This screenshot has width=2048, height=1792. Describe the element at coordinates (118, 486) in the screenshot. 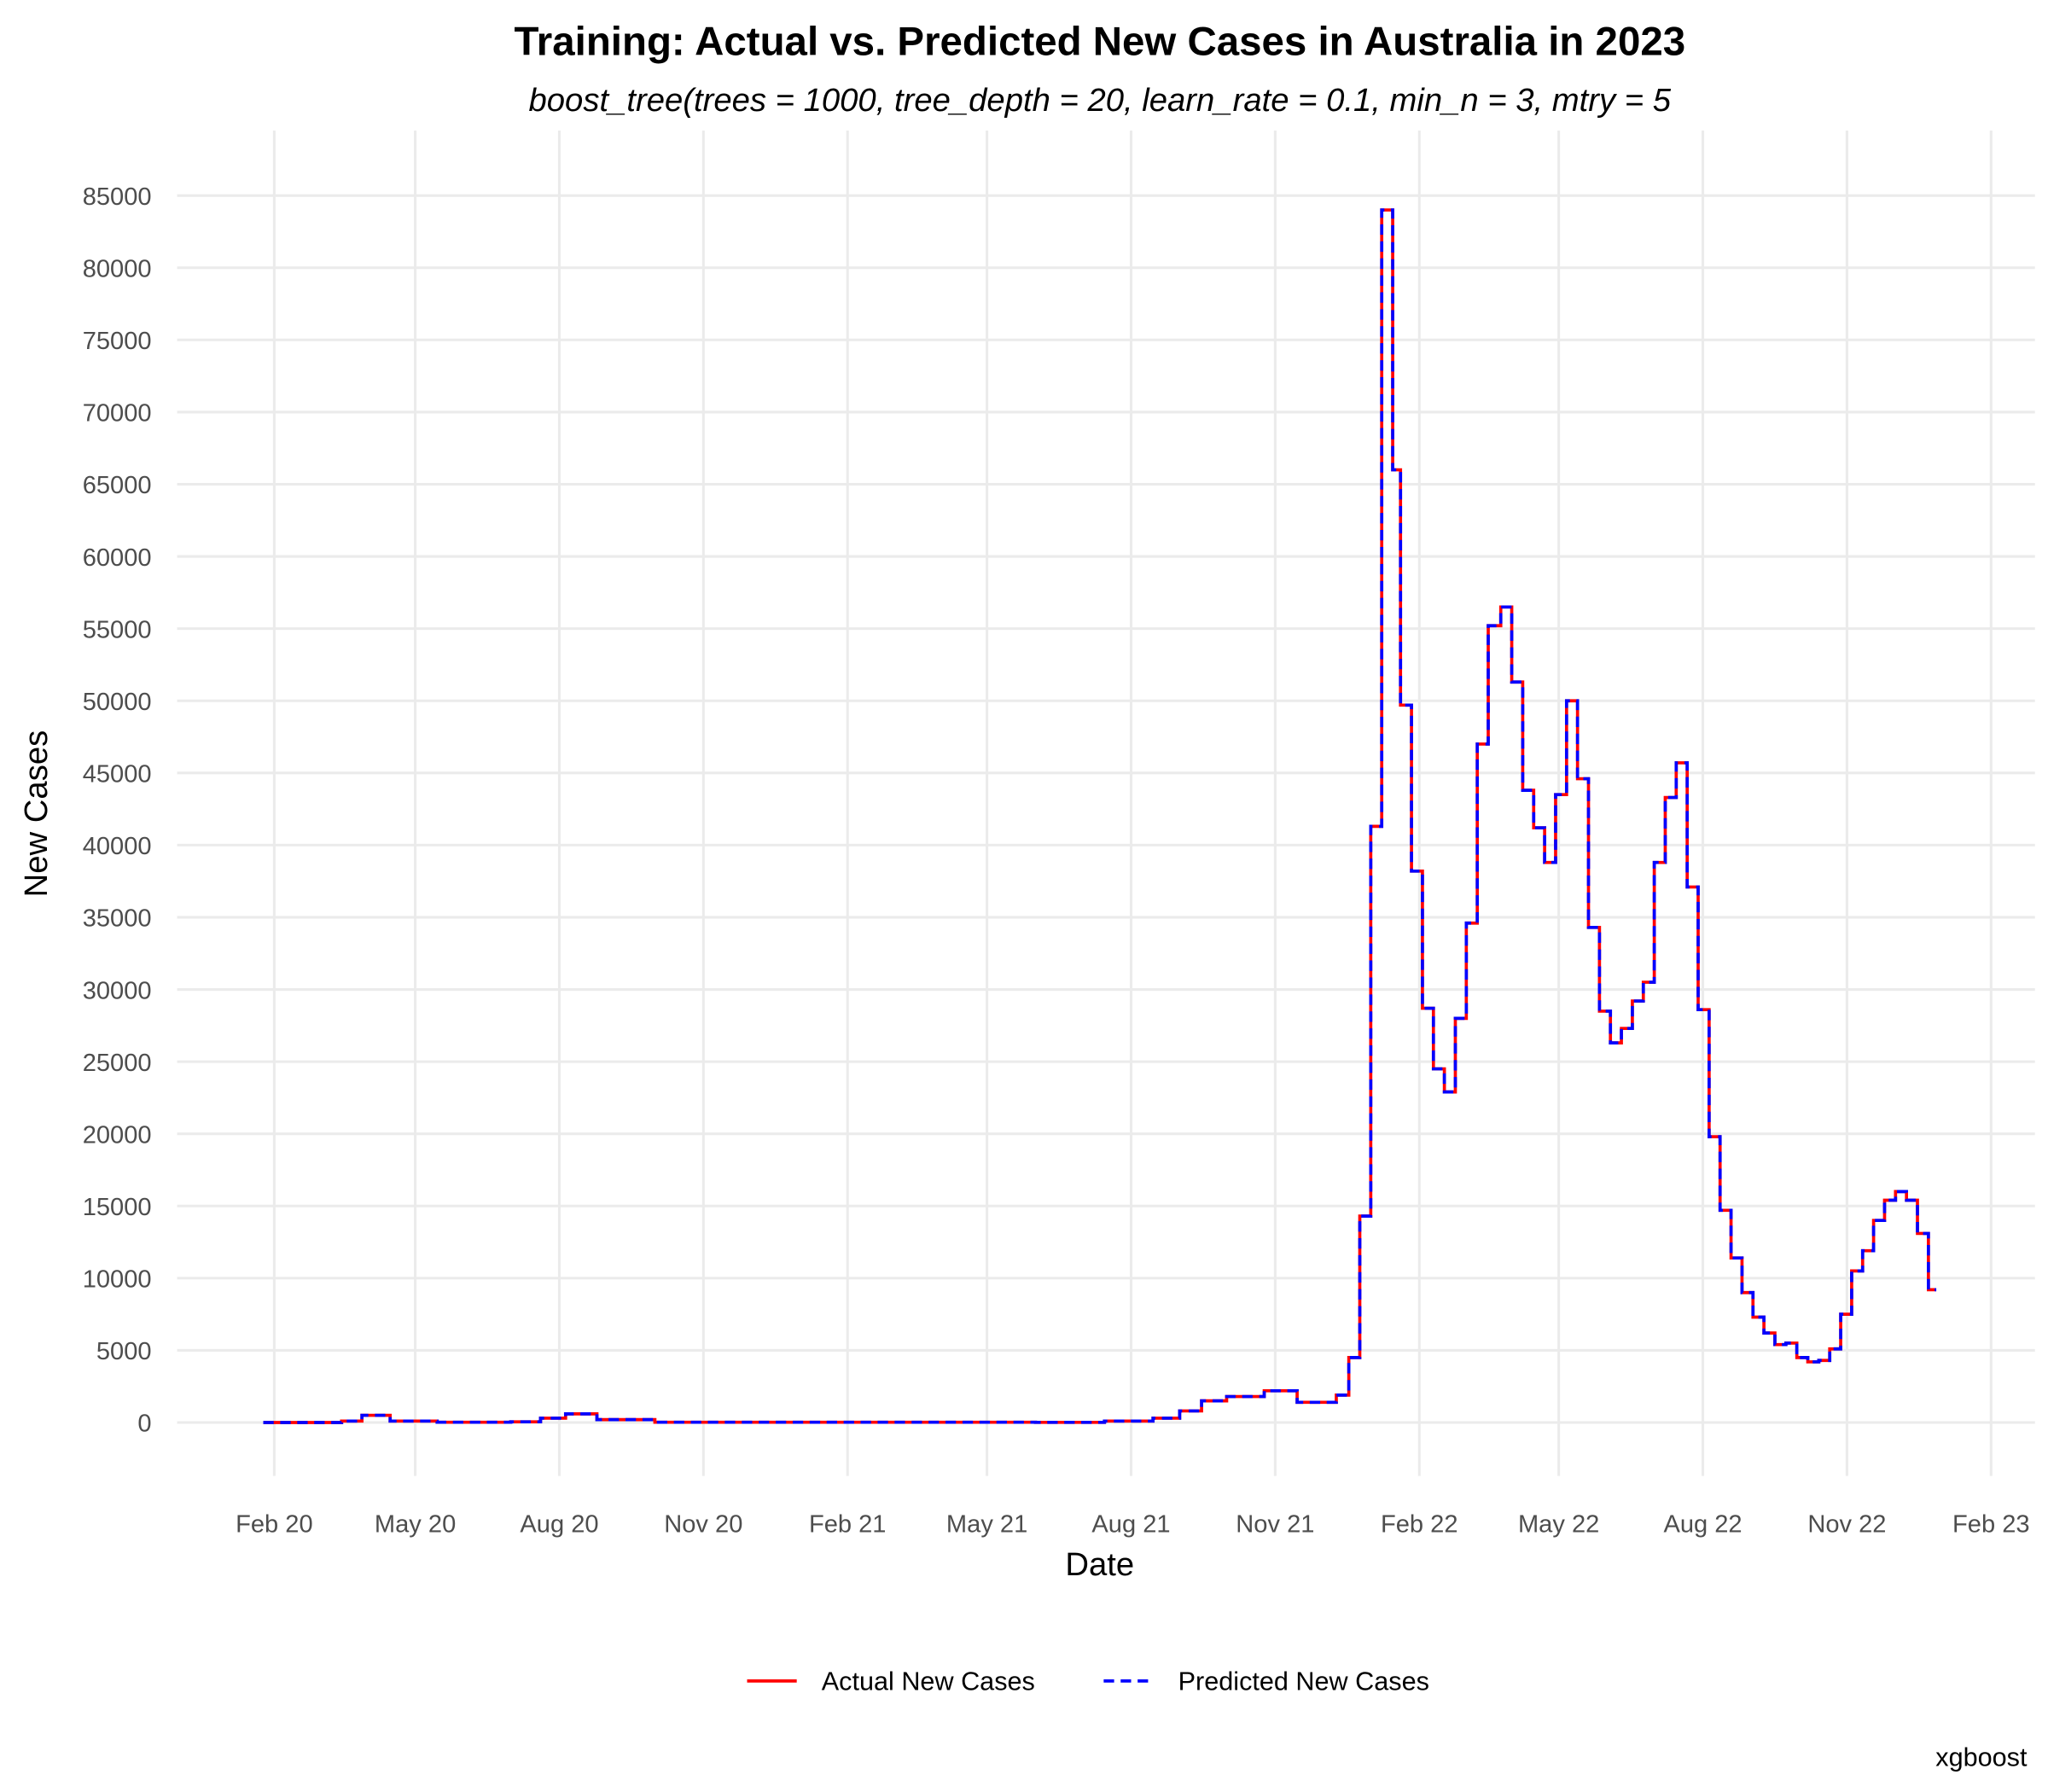

I see `y-tick-label: 65000` at that location.